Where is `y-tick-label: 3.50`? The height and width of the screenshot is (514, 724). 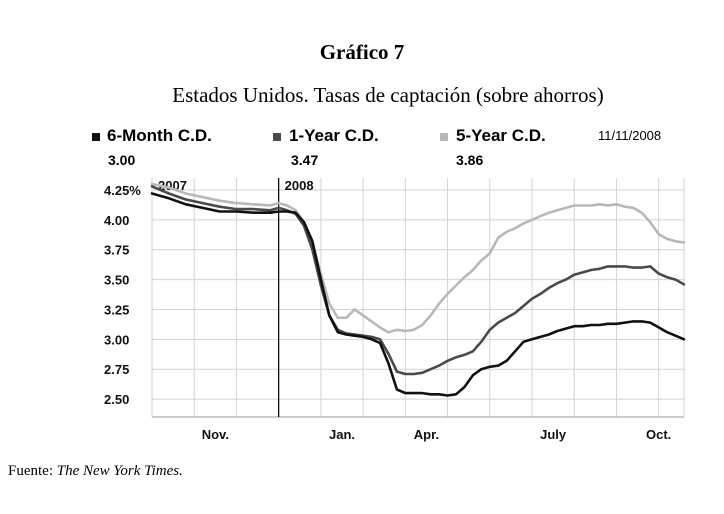 y-tick-label: 3.50 is located at coordinates (116, 280).